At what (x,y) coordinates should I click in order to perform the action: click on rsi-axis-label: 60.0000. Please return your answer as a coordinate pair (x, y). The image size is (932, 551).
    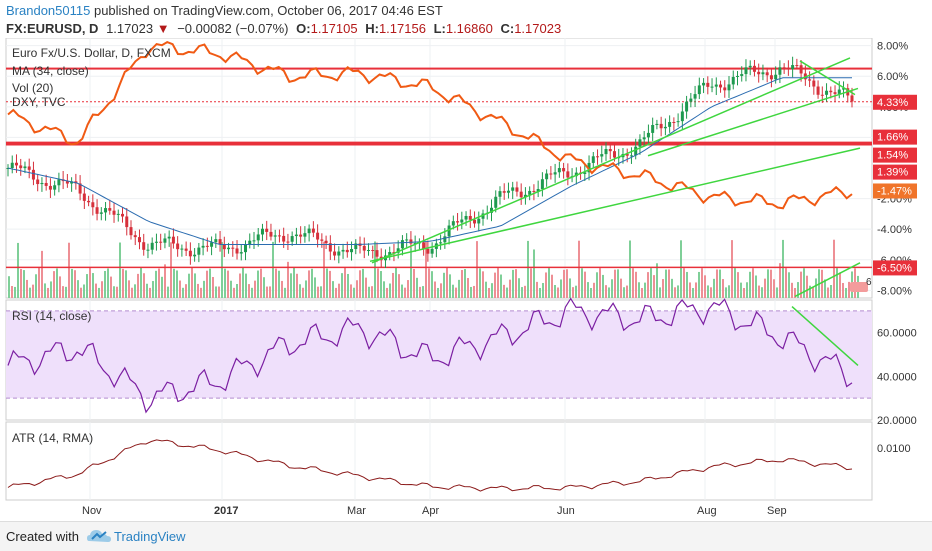
    Looking at the image, I should click on (897, 334).